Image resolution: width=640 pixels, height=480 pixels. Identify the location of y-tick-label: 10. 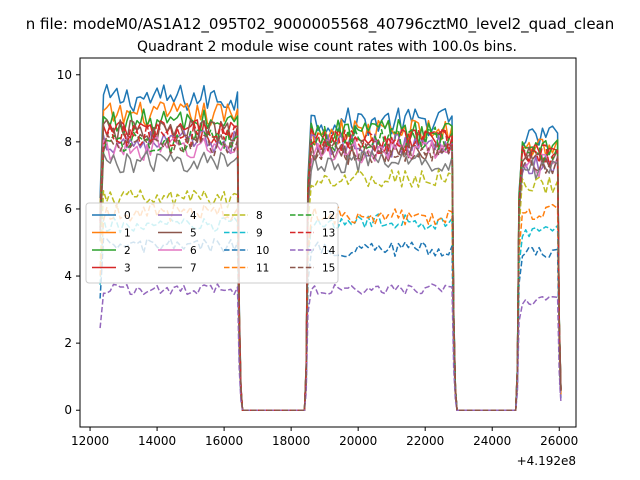
(64, 75).